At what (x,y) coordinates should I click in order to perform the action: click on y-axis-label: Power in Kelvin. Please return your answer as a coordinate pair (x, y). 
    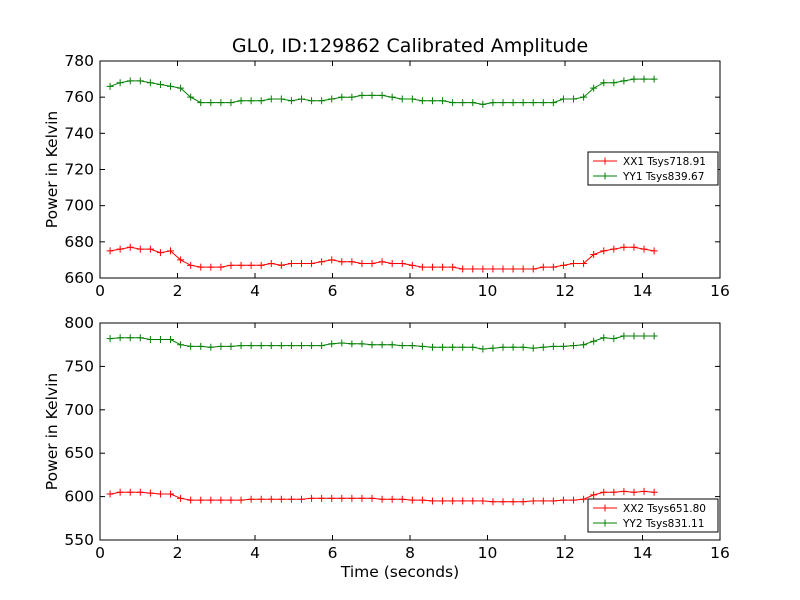
    Looking at the image, I should click on (52, 169).